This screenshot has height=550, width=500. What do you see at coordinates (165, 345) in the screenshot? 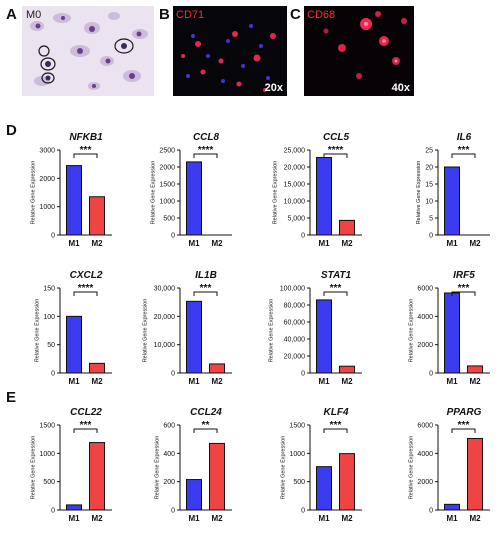
I see `y-tick-label-il1b: 10,000` at bounding box center [165, 345].